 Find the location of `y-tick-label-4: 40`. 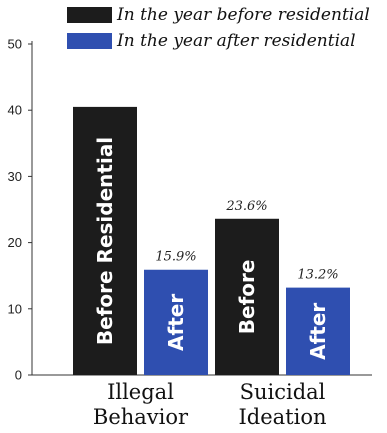

y-tick-label-4: 40 is located at coordinates (15, 110).